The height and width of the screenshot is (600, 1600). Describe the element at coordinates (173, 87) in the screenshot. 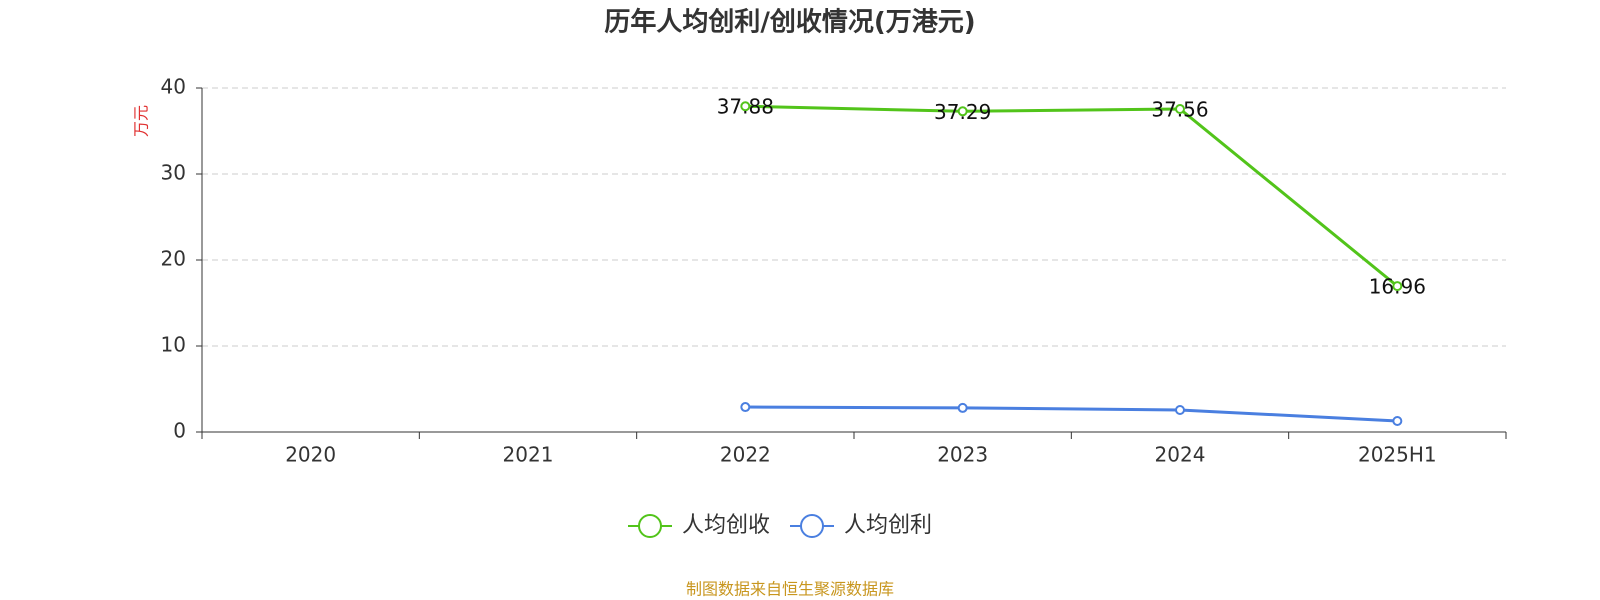

I see `y-tick-label: 40` at that location.